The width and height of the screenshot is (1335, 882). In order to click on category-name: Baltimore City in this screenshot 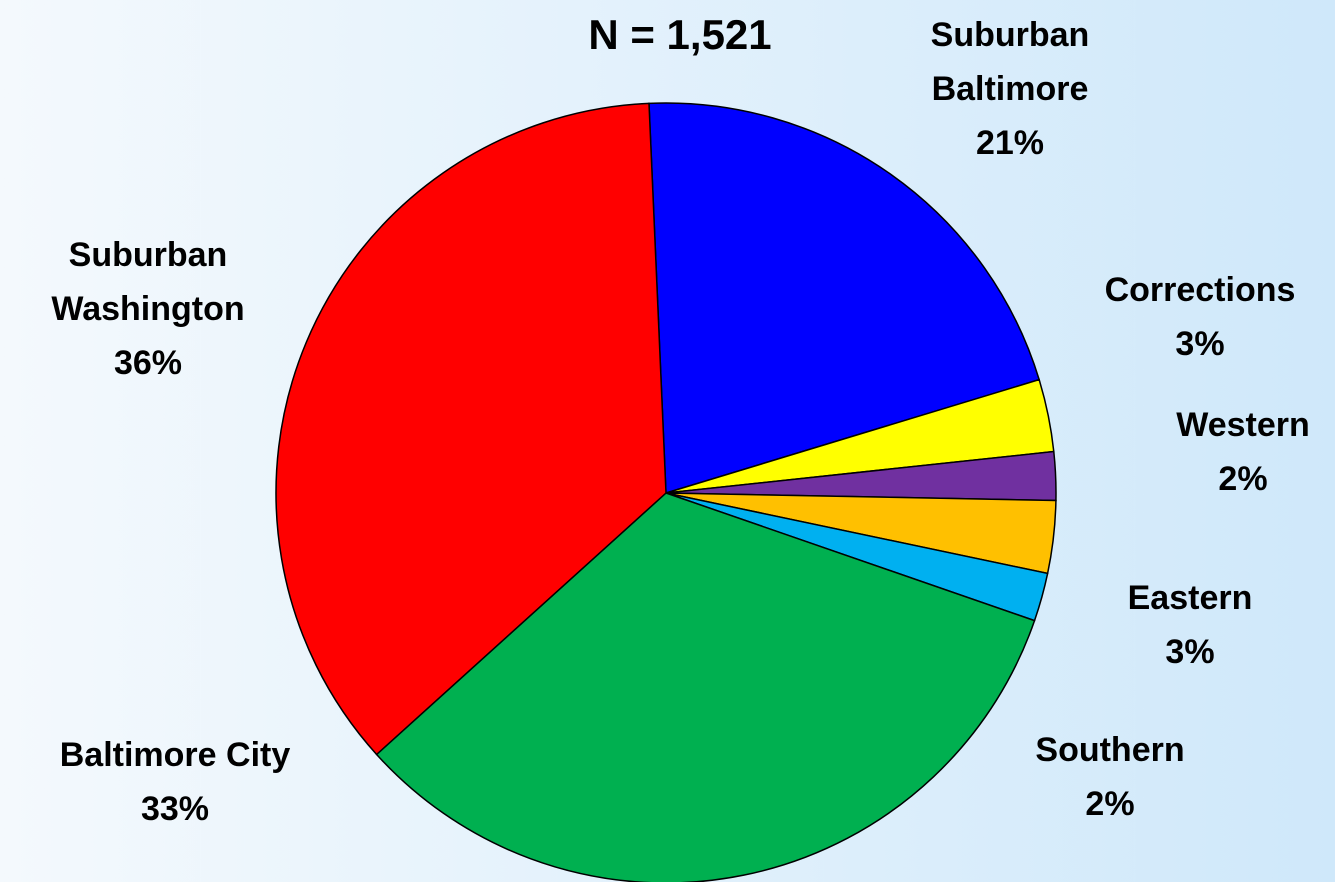, I will do `click(175, 755)`.